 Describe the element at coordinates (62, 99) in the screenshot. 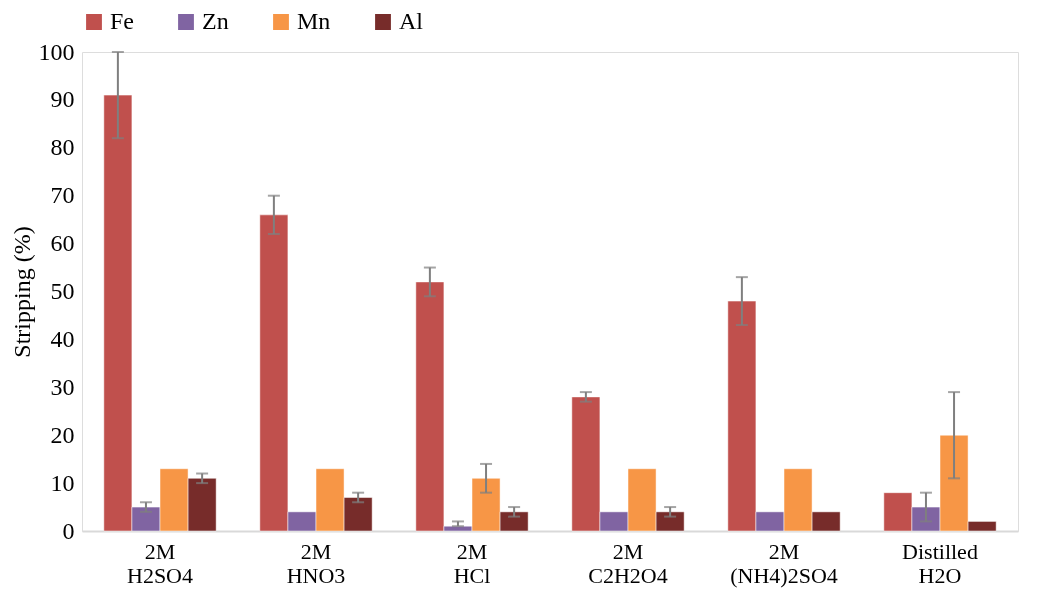

I see `y-tick-label: 90` at that location.